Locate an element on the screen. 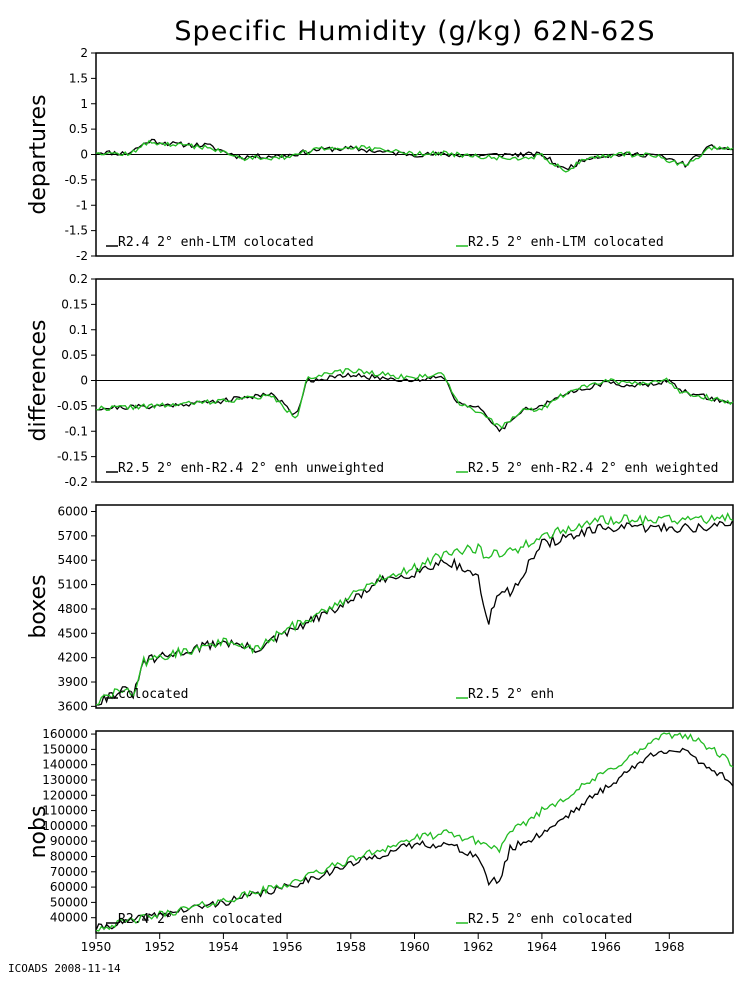 The width and height of the screenshot is (745, 988). y-axis-label: boxes is located at coordinates (38, 606).